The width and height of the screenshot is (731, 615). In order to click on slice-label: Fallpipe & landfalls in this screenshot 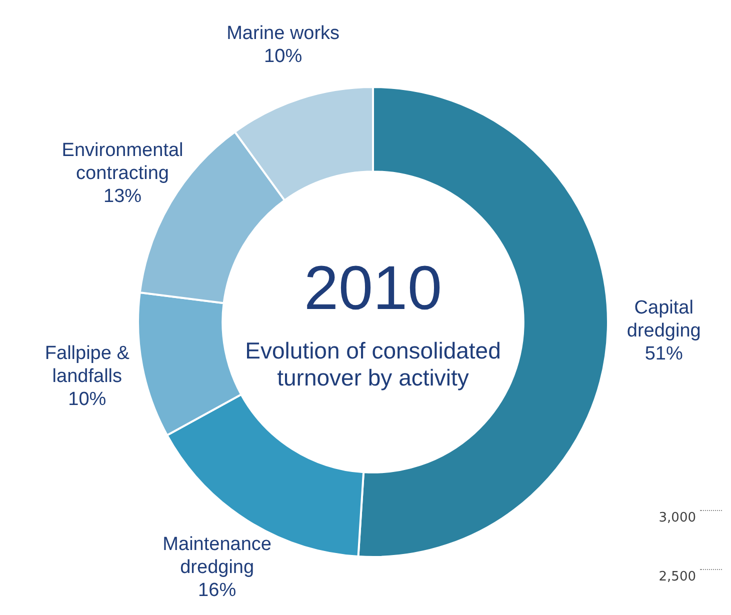, I will do `click(87, 364)`.